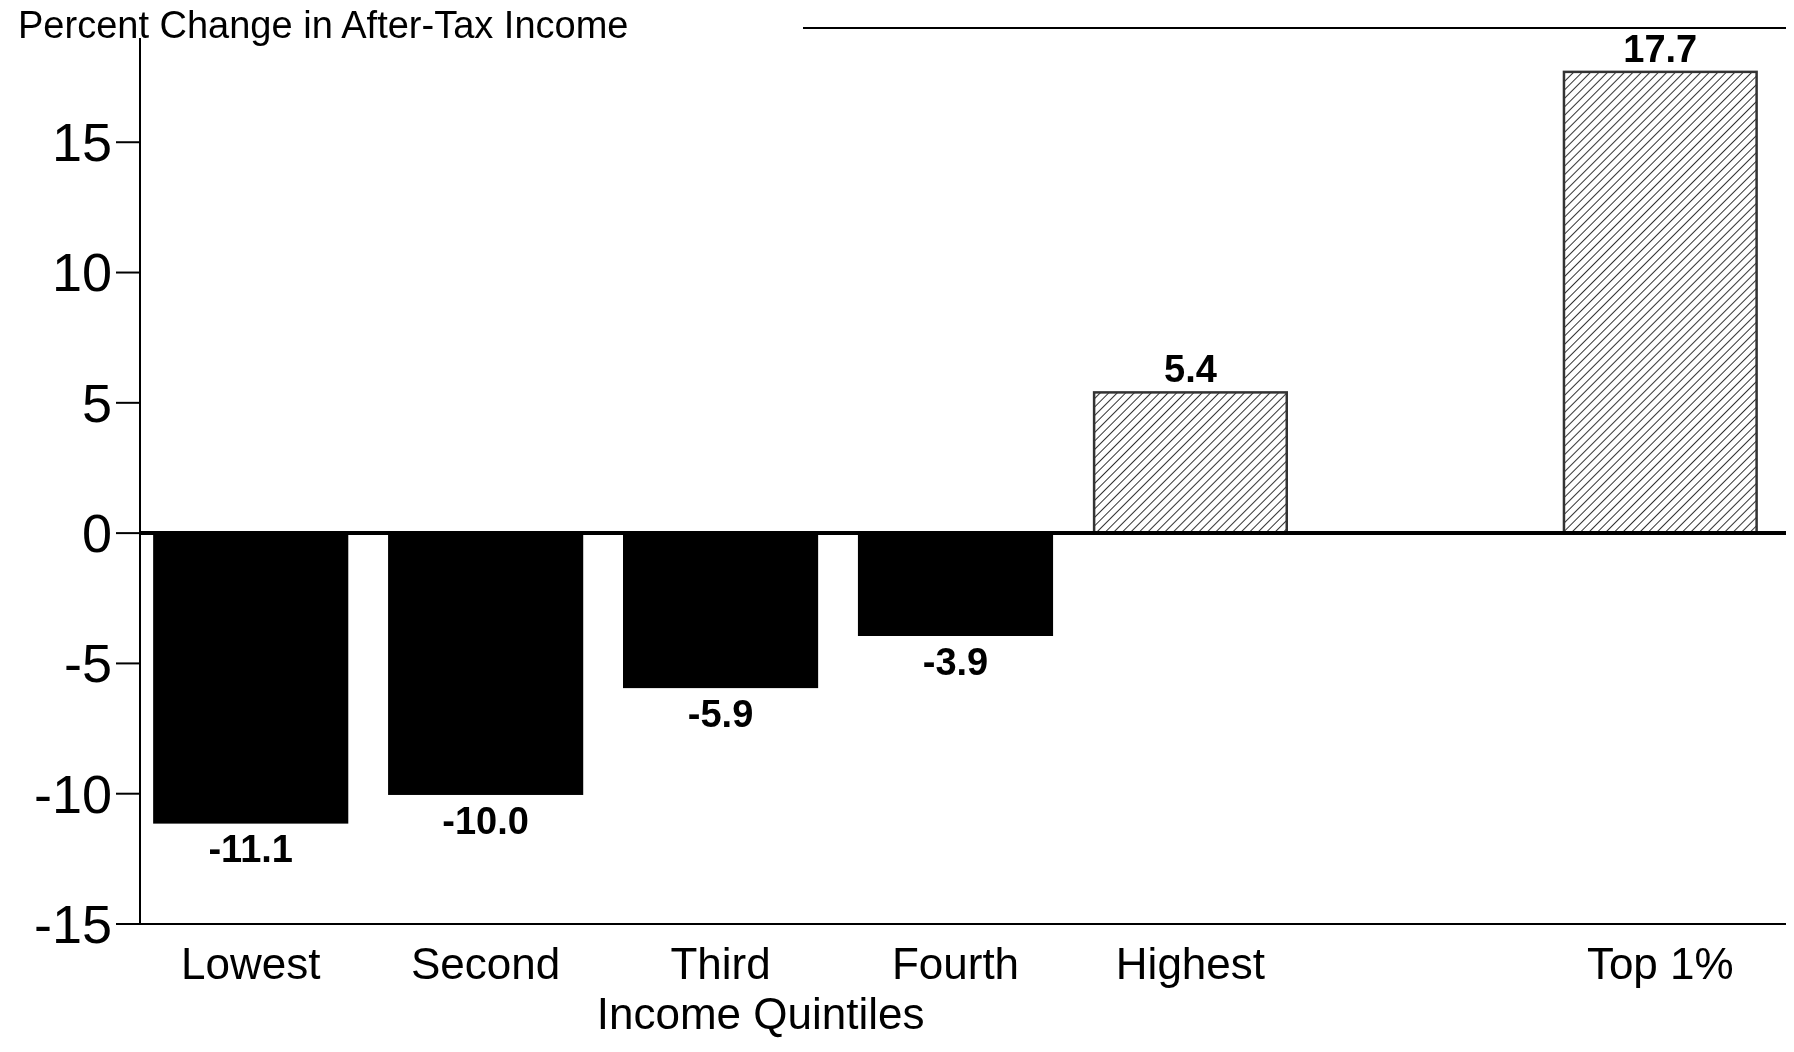 Image resolution: width=1794 pixels, height=1052 pixels. Describe the element at coordinates (486, 963) in the screenshot. I see `x-tick-label: Second` at that location.